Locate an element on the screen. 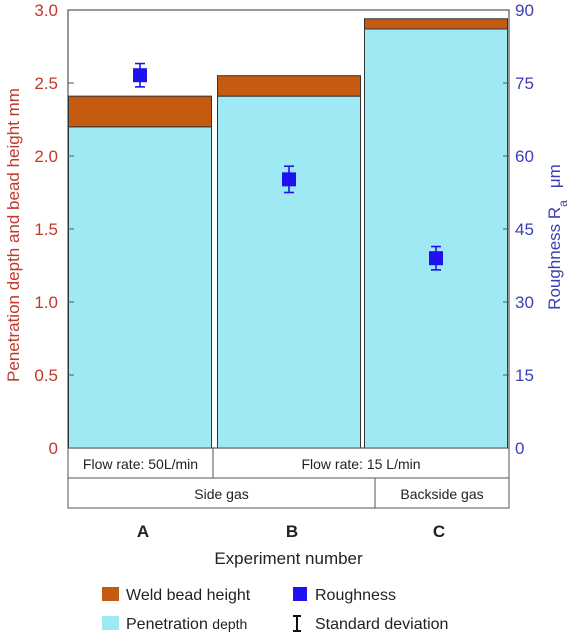 Image resolution: width=573 pixels, height=638 pixels. right-axis-tick-label: 90 is located at coordinates (524, 10).